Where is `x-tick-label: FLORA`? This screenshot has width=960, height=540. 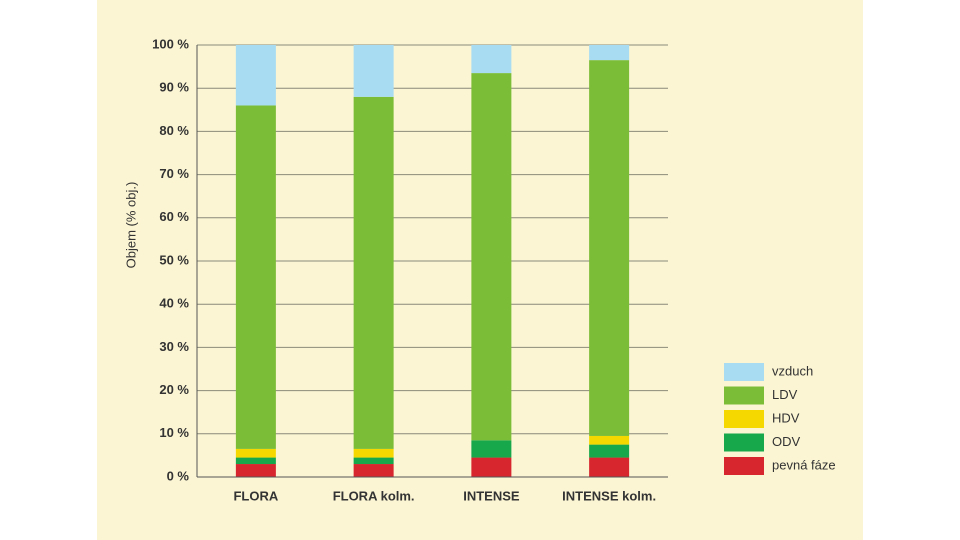 x-tick-label: FLORA is located at coordinates (255, 495).